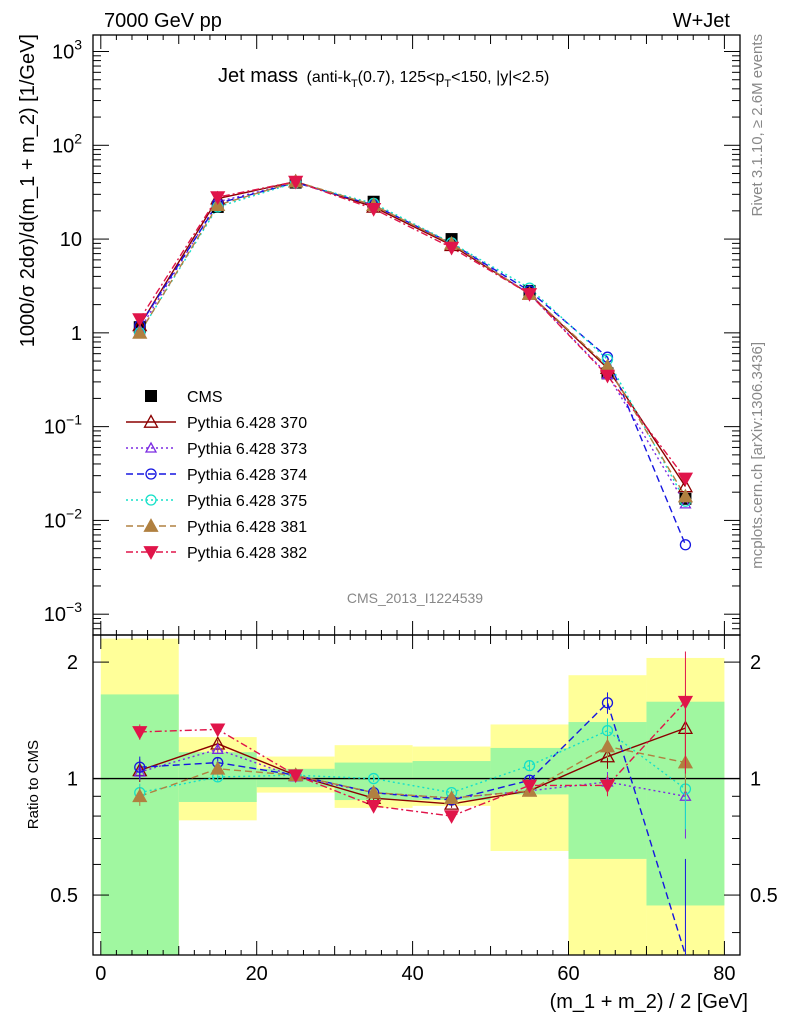 This screenshot has height=1024, width=786. What do you see at coordinates (247, 423) in the screenshot?
I see `legend-label-0: Pythia 6.428 370` at bounding box center [247, 423].